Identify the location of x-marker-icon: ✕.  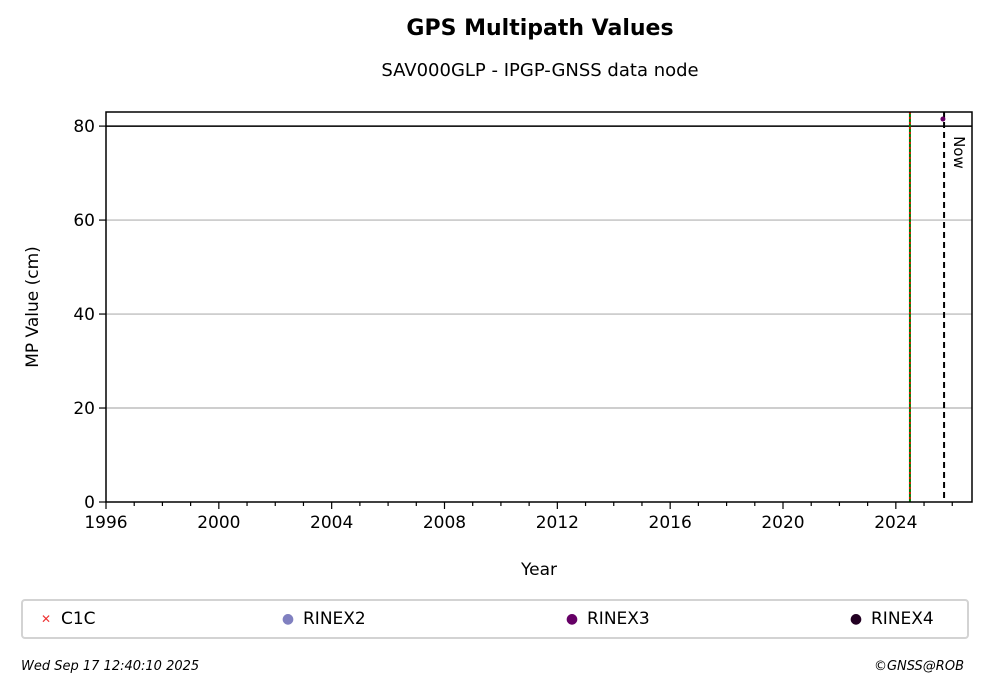
(46, 619).